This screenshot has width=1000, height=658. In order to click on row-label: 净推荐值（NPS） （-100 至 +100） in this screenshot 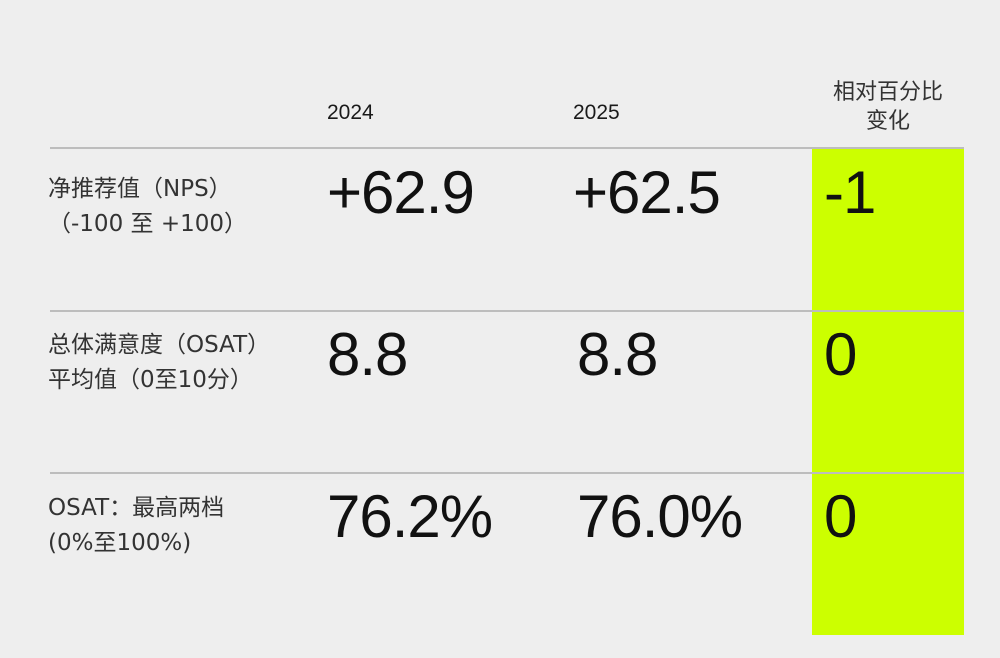, I will do `click(147, 207)`.